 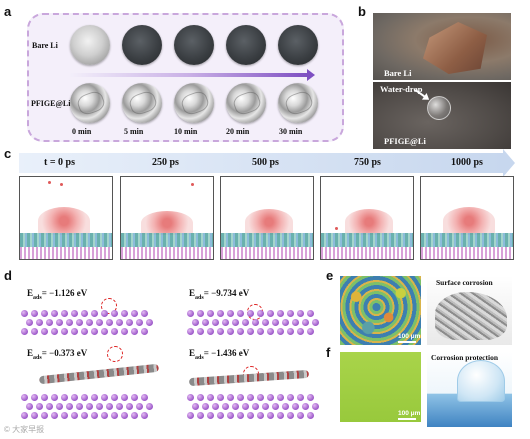 What do you see at coordinates (142, 103) in the screenshot?
I see `pfige-li-coin-5min` at bounding box center [142, 103].